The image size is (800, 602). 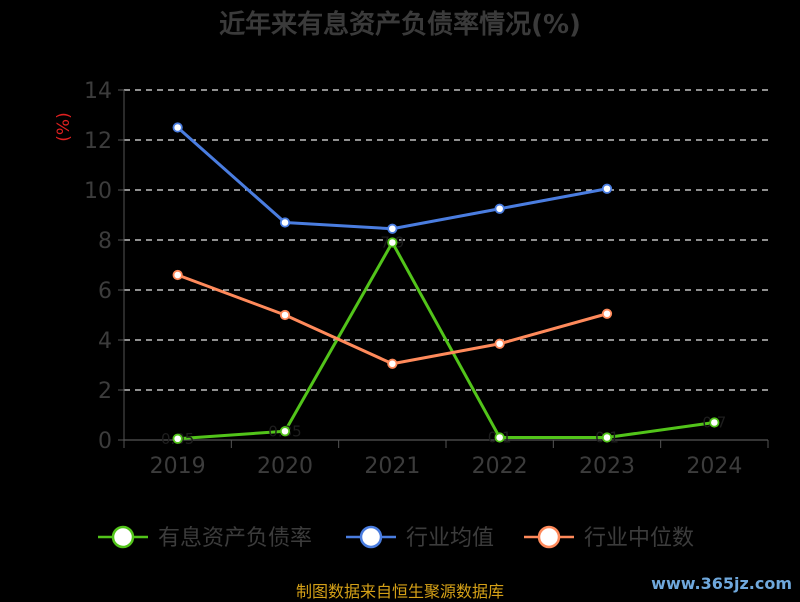 I want to click on watermark: www.365jz.com, so click(x=721, y=583).